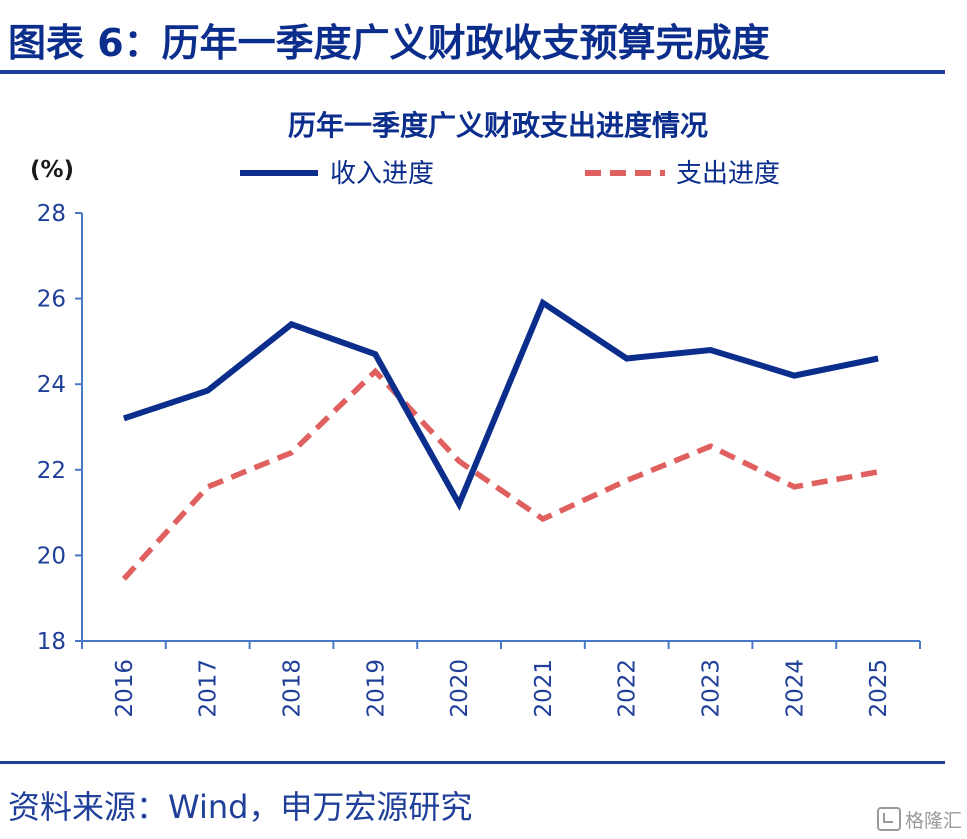  I want to click on x-tick-label: 2016, so click(125, 688).